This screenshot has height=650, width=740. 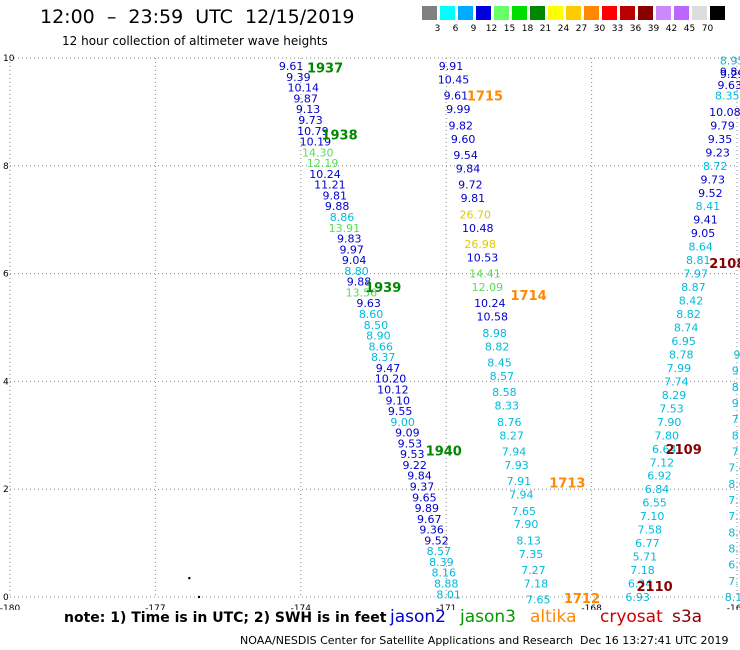 What do you see at coordinates (703, 233) in the screenshot?
I see `swh-value: 9.05` at bounding box center [703, 233].